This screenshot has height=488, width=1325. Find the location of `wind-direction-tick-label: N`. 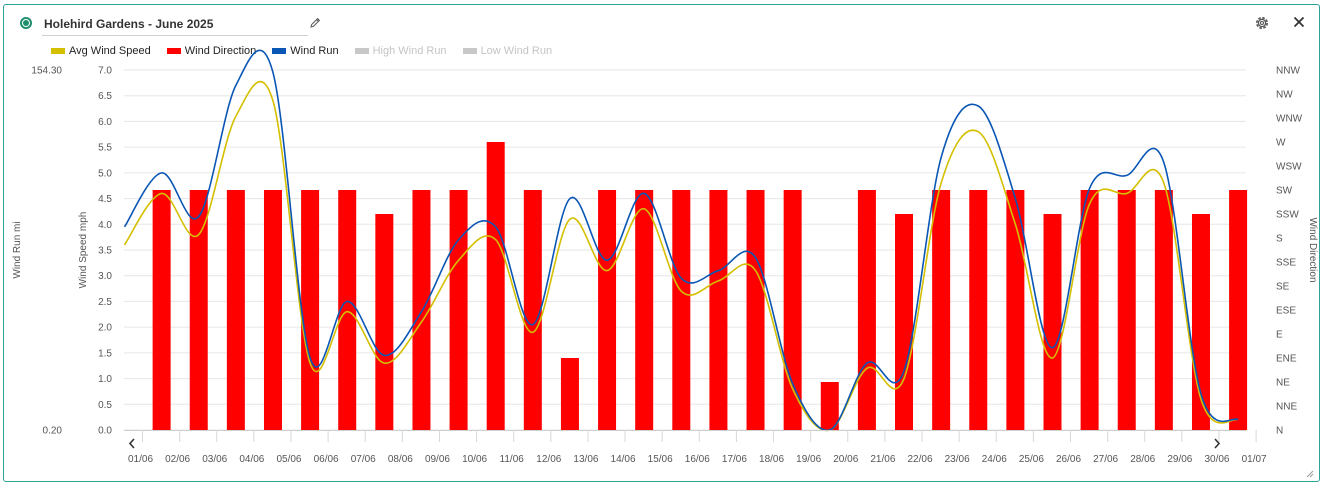

wind-direction-tick-label: N is located at coordinates (1279, 431).